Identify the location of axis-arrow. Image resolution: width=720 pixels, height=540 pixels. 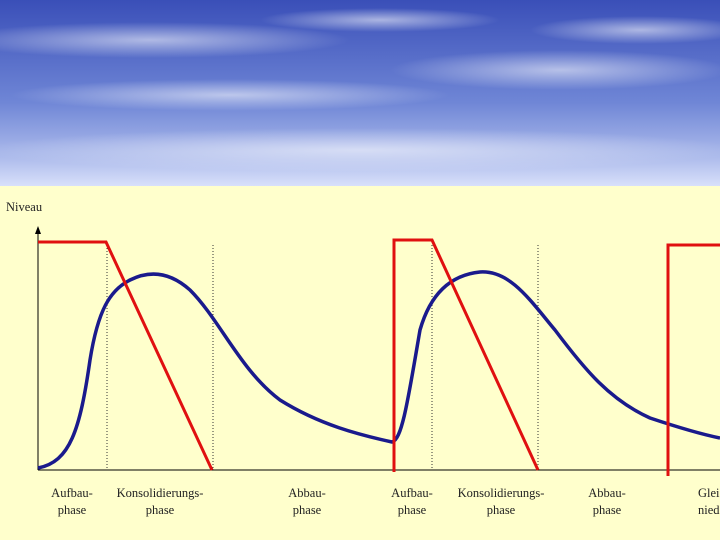
(38, 230).